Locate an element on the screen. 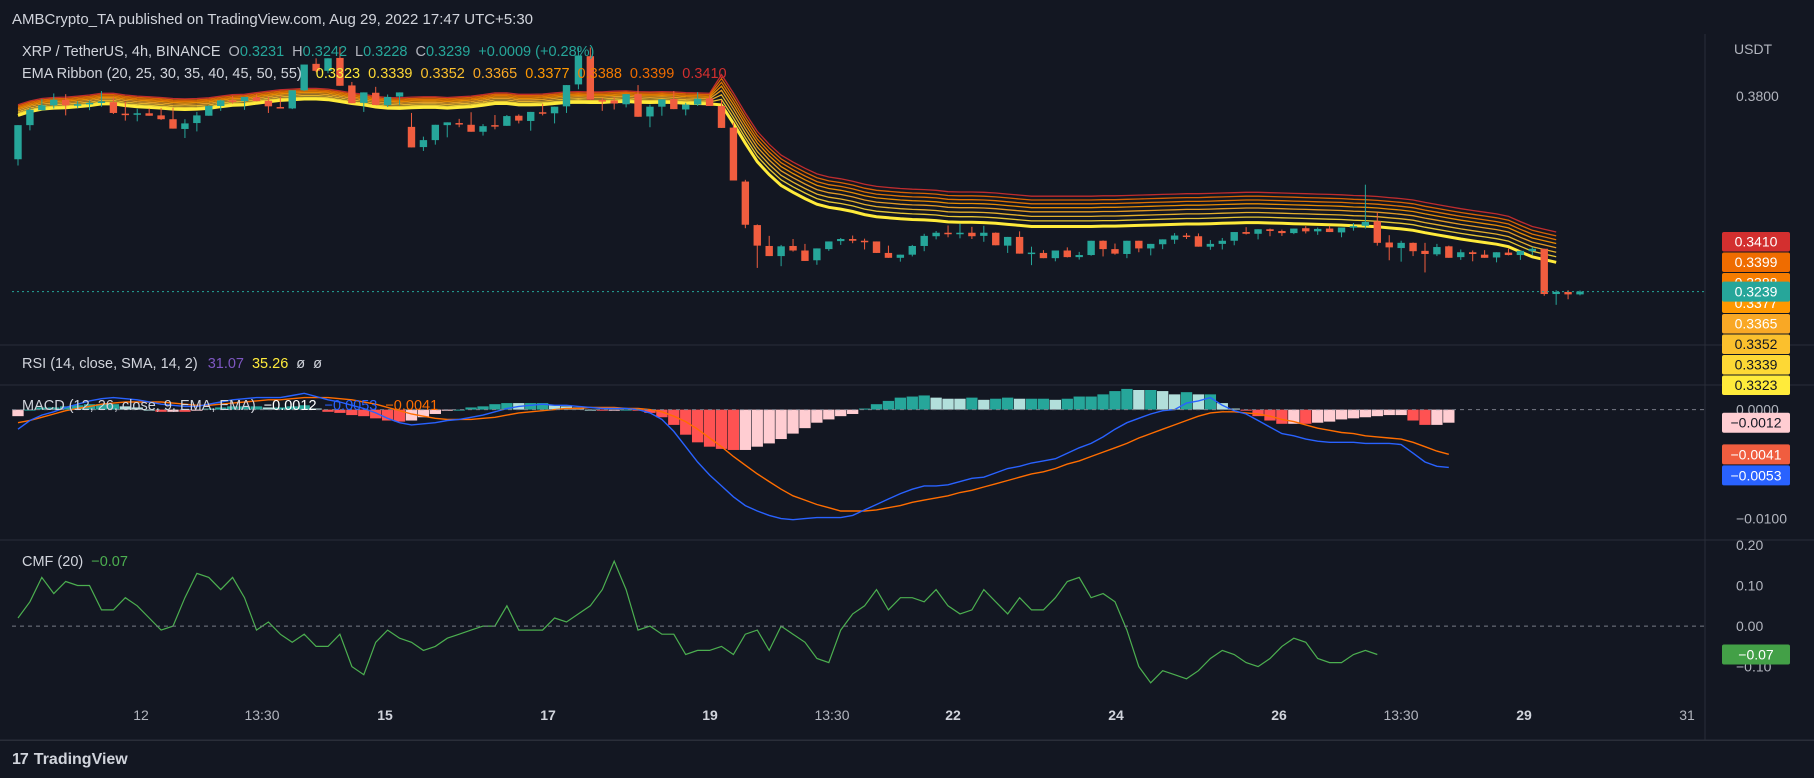 This screenshot has height=778, width=1814. currency-label: USDT is located at coordinates (1753, 49).